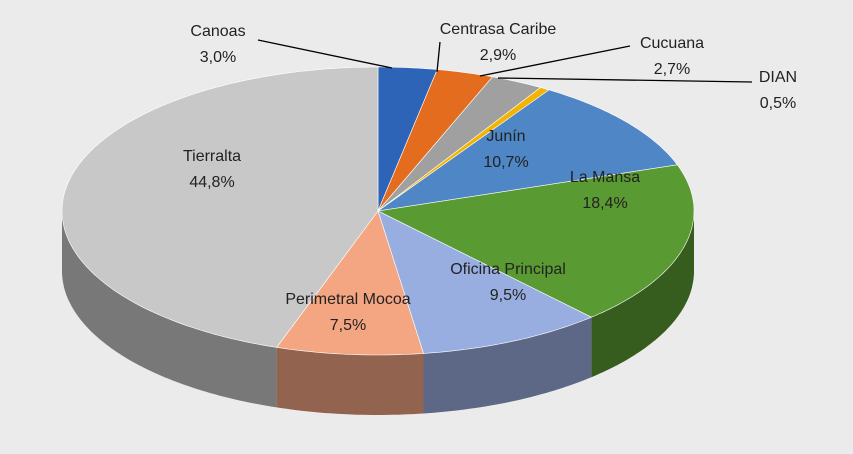 The image size is (853, 454). Describe the element at coordinates (505, 136) in the screenshot. I see `slice-label: Junín` at that location.